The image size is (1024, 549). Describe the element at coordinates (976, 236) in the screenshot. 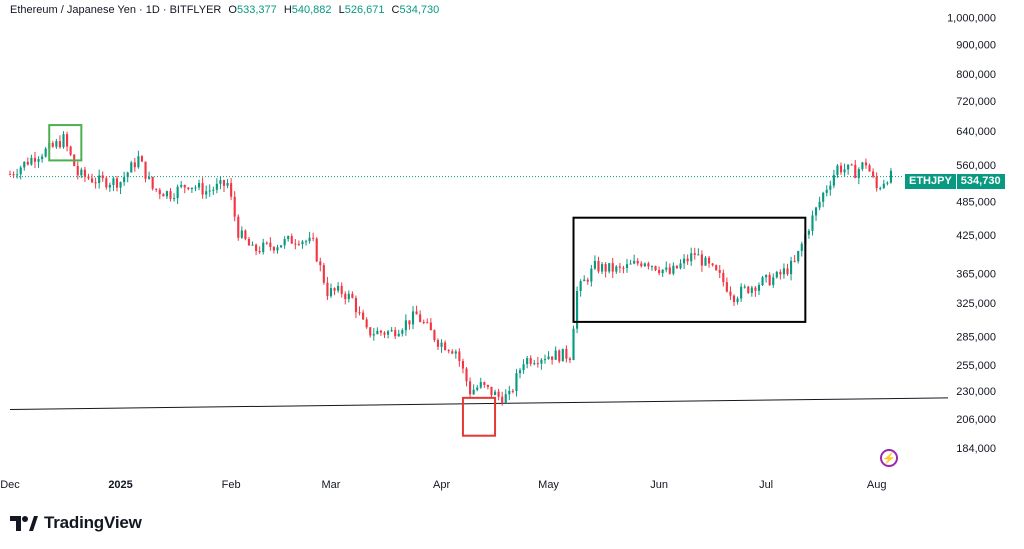

I see `y-tick-label: 425,000` at that location.